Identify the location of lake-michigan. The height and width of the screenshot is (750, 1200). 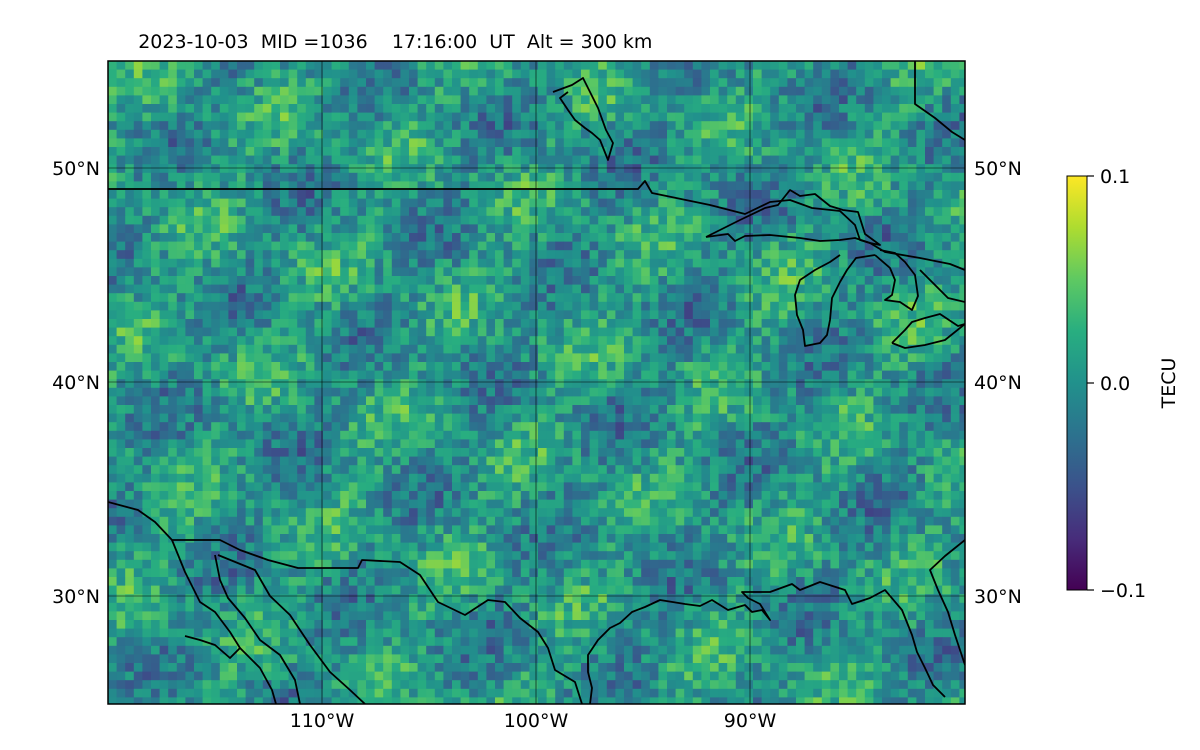
(835, 300).